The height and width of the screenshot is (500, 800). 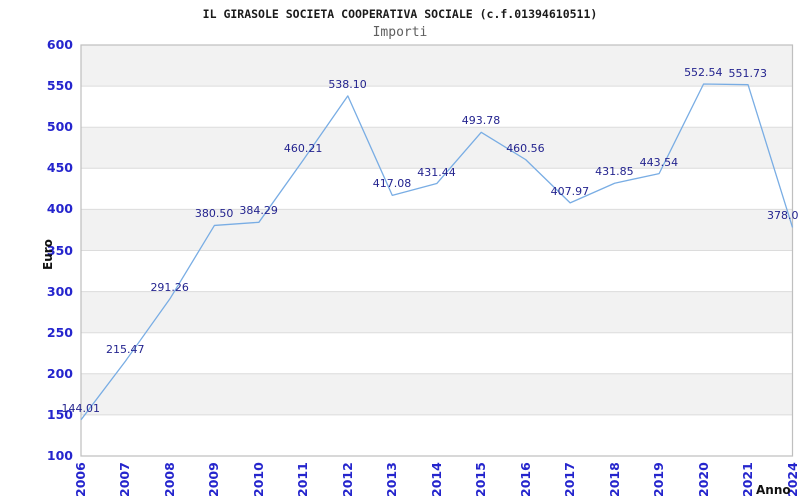 I want to click on data-point-label: 144.01, so click(x=81, y=408).